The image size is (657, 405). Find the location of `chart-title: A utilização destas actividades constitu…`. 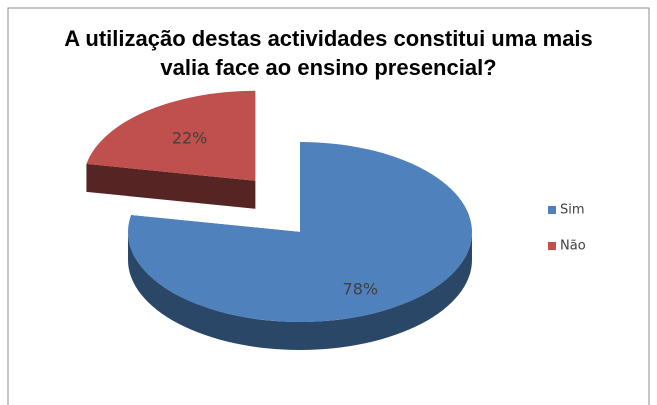

chart-title: A utilização destas actividades constitu… is located at coordinates (328, 53).